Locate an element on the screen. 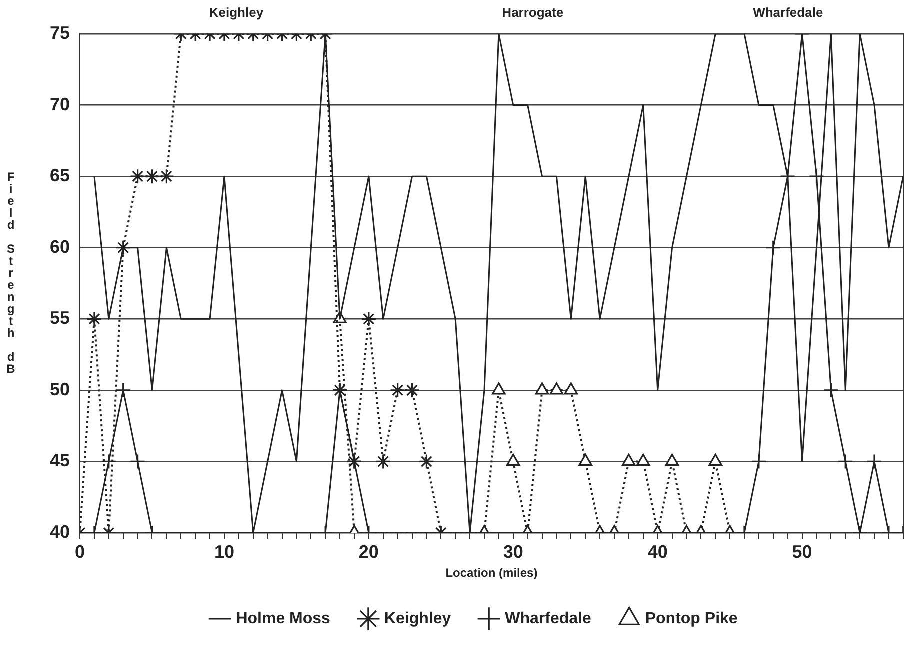 The height and width of the screenshot is (647, 912). y-tick-label: 75 is located at coordinates (60, 32).